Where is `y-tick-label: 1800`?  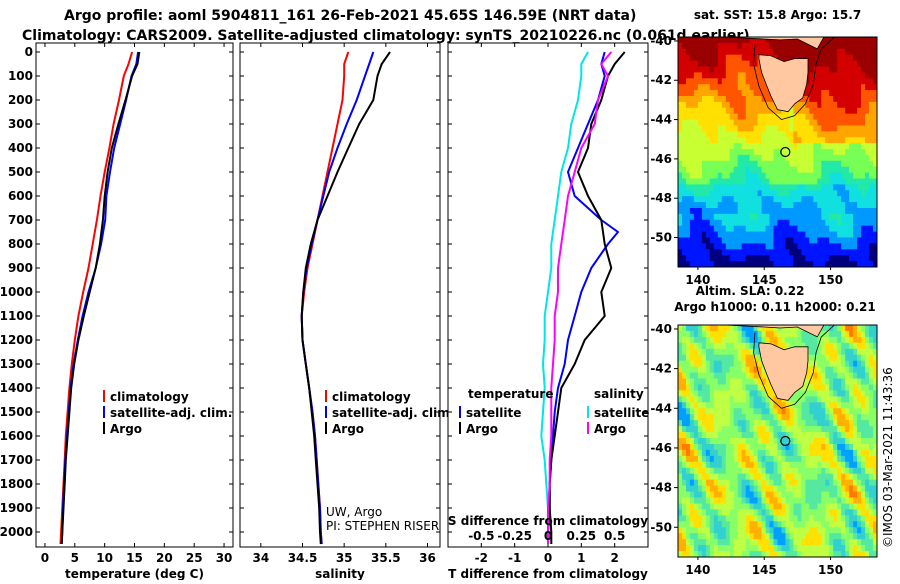
y-tick-label: 1800 is located at coordinates (16, 484).